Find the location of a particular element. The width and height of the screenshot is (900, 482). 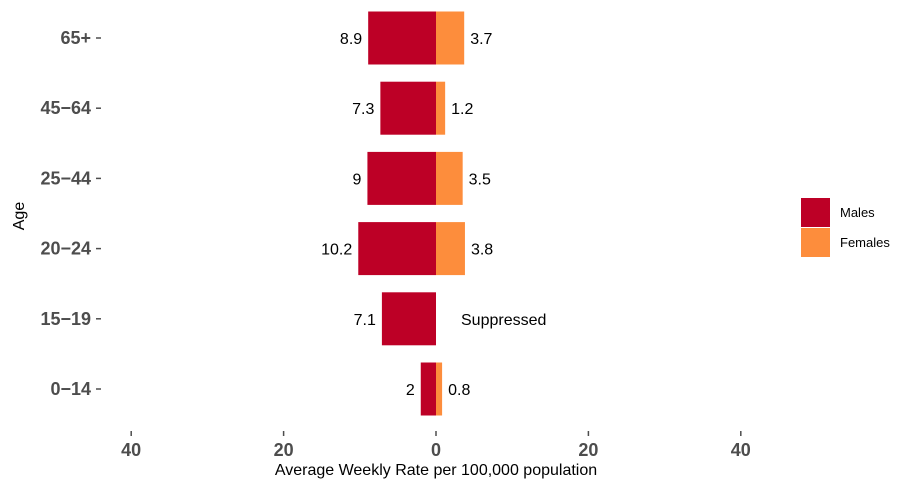

legend-swatch-males is located at coordinates (815, 212).